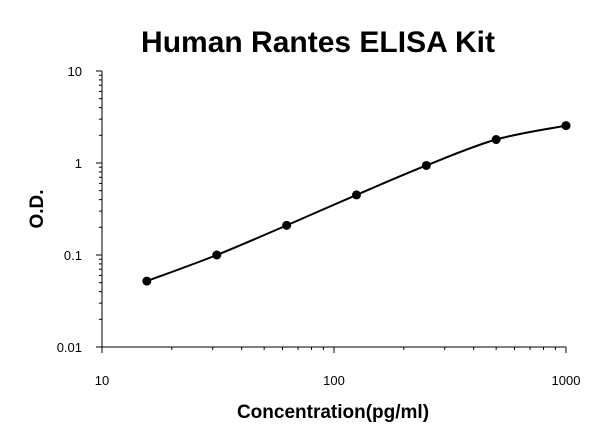  Describe the element at coordinates (69, 347) in the screenshot. I see `y-tick-label: 0.01` at that location.